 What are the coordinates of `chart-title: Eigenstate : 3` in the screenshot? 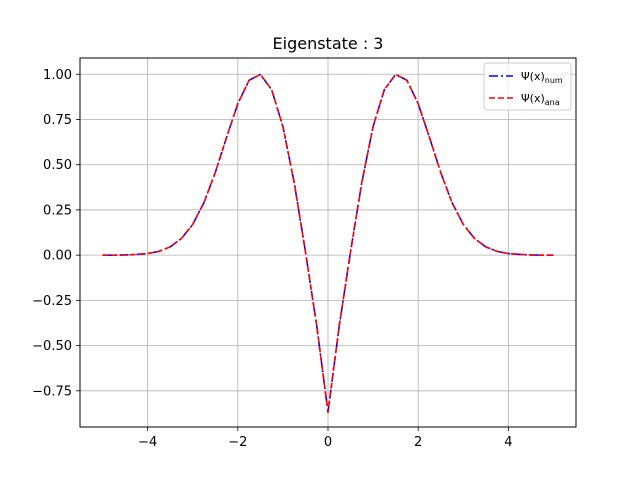 It's located at (328, 43).